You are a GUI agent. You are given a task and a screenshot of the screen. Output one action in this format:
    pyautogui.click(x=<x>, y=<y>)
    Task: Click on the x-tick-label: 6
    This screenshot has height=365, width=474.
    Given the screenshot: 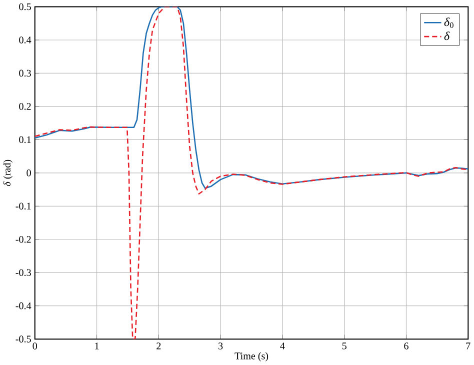 What is the action you would take?
    pyautogui.click(x=406, y=346)
    